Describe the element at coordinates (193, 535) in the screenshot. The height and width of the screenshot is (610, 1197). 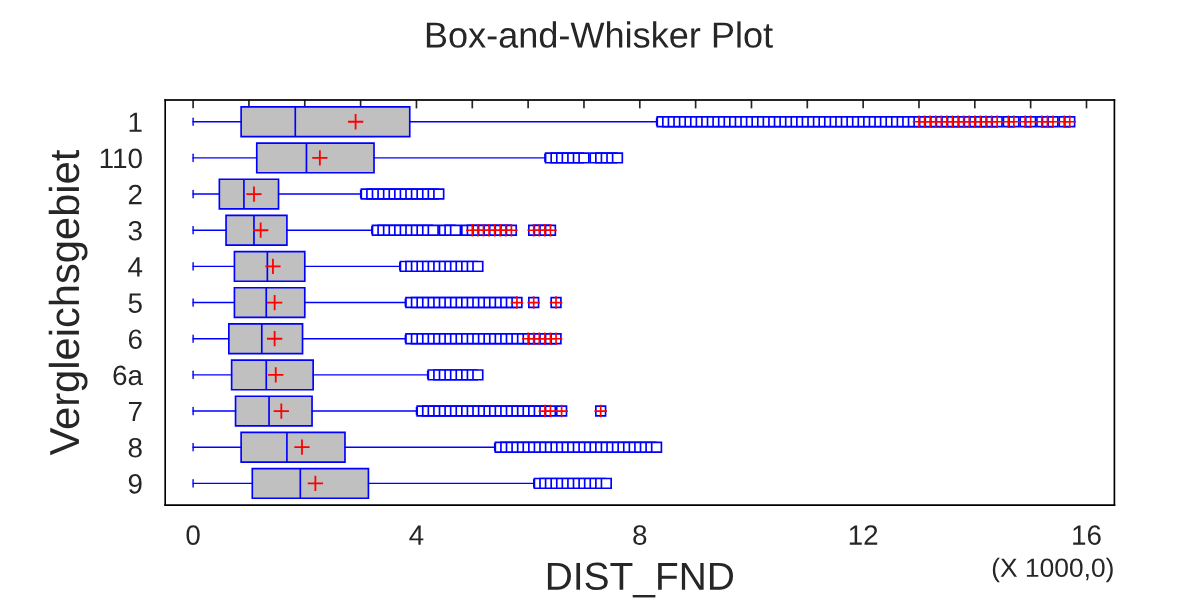
I see `x-tick-label: 0` at that location.